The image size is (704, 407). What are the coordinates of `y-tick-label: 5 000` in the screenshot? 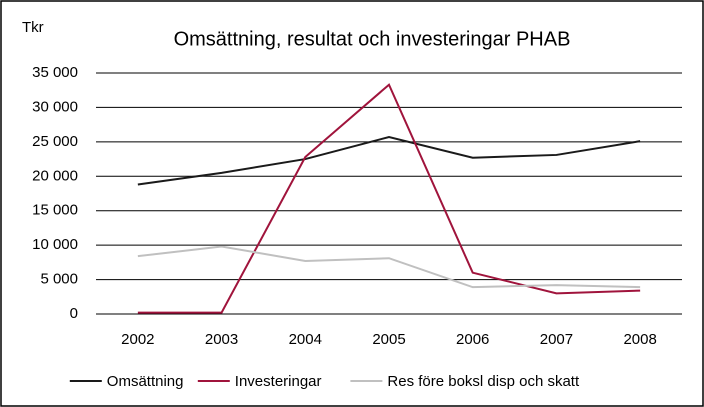 It's located at (59, 279).